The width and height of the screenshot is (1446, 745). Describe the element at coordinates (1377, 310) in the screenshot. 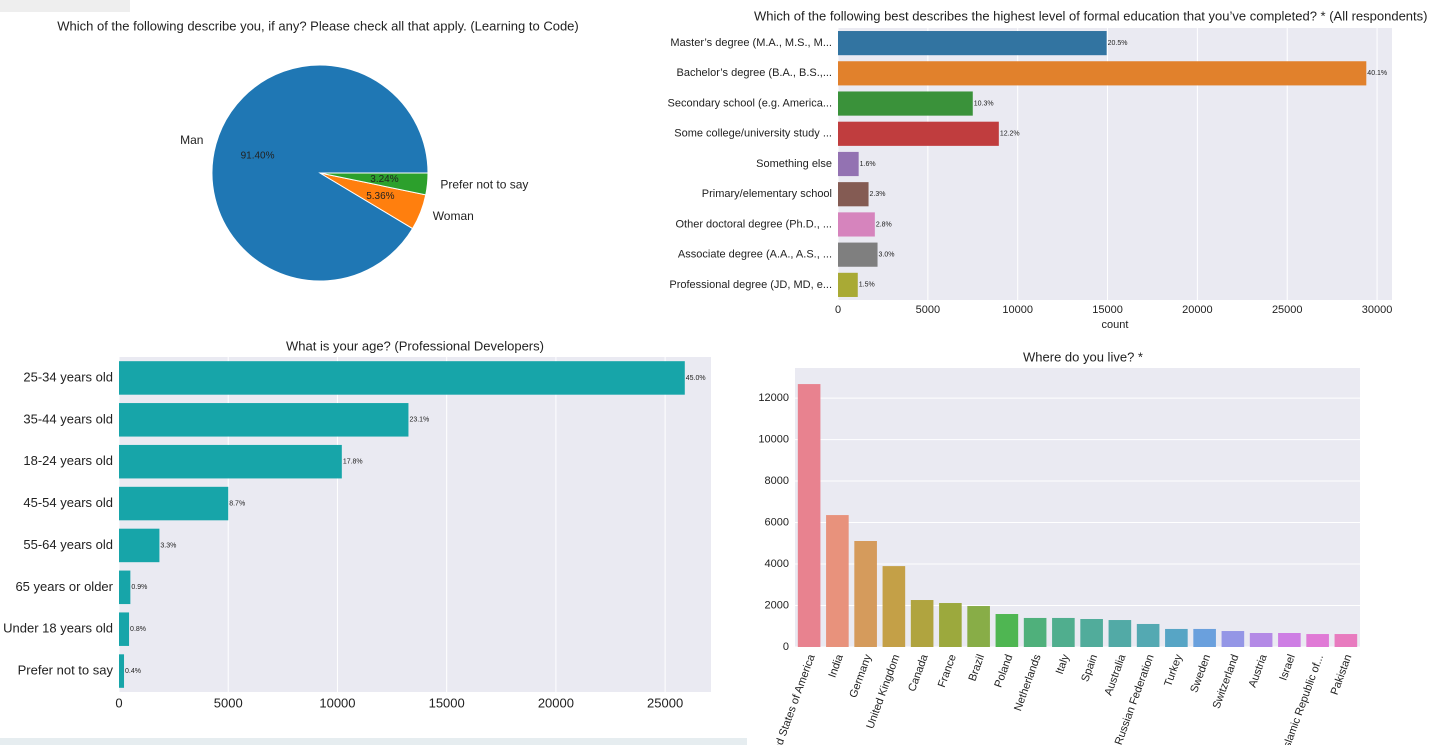

I see `x-tick-label: 30000` at that location.